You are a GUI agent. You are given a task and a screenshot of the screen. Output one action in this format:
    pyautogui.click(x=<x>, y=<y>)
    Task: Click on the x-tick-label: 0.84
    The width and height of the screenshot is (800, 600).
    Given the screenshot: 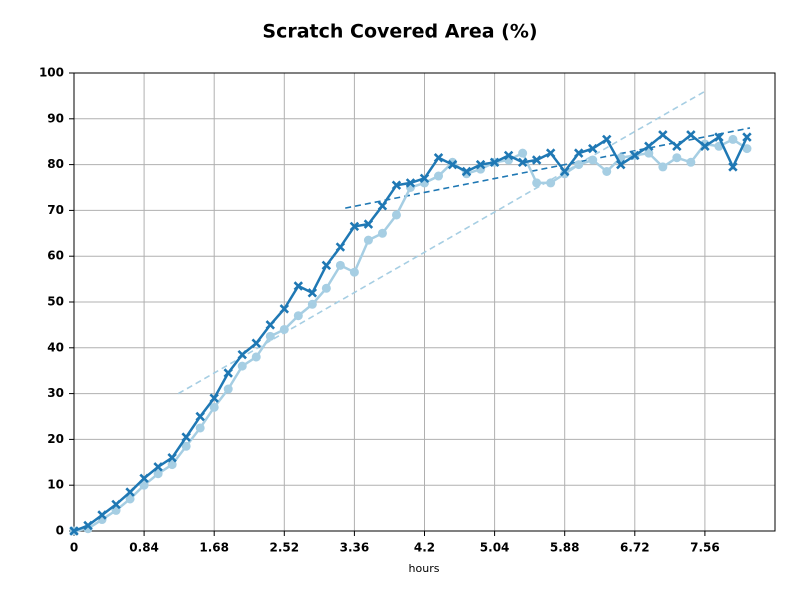 What is the action you would take?
    pyautogui.click(x=144, y=548)
    